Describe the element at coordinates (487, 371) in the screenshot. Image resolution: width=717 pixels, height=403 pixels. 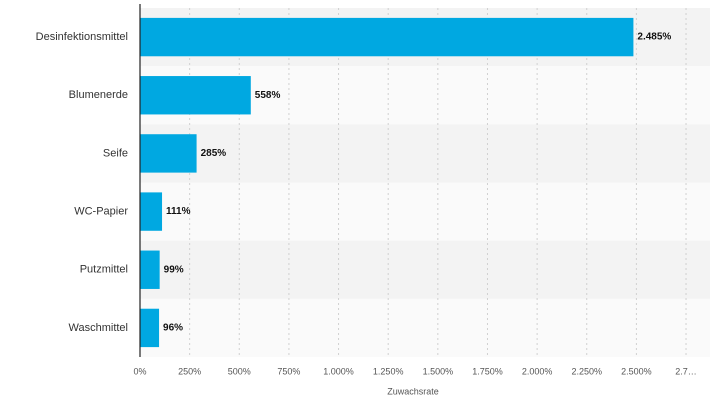
I see `x-tick-label: 1.750%` at that location.